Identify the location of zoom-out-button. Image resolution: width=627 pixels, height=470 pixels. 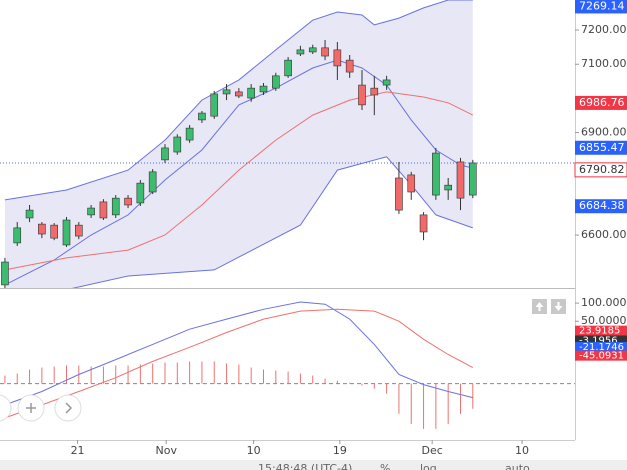
(6, 408).